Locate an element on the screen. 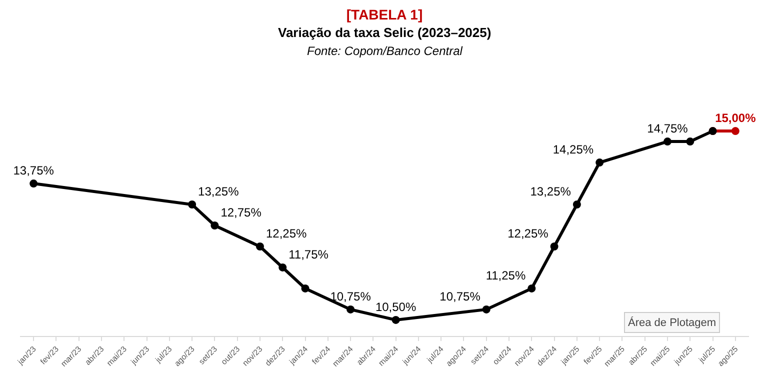 This screenshot has width=769, height=384. data-label: 13,75% is located at coordinates (33, 171).